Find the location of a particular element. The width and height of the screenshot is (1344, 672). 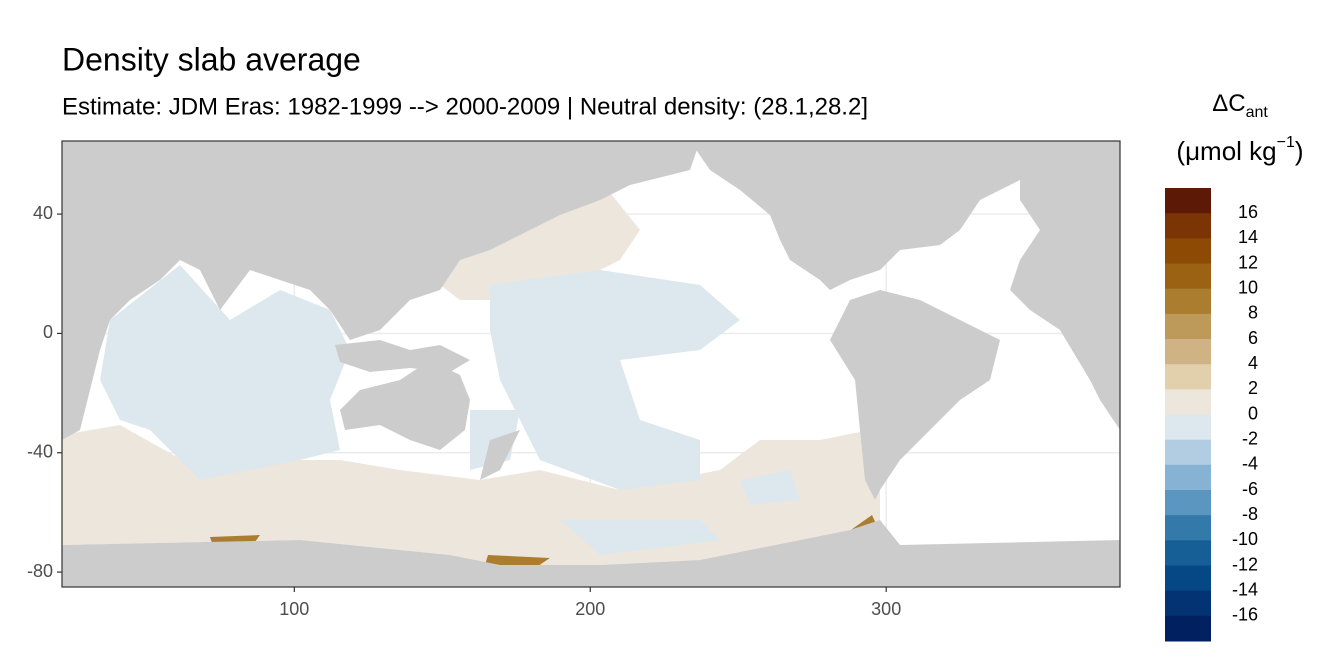

legend-title: ΔCant is located at coordinates (1240, 105).